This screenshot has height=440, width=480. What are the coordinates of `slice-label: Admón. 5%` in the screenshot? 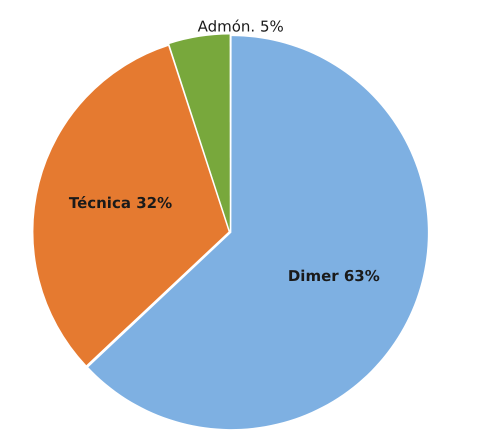 It's located at (241, 26).